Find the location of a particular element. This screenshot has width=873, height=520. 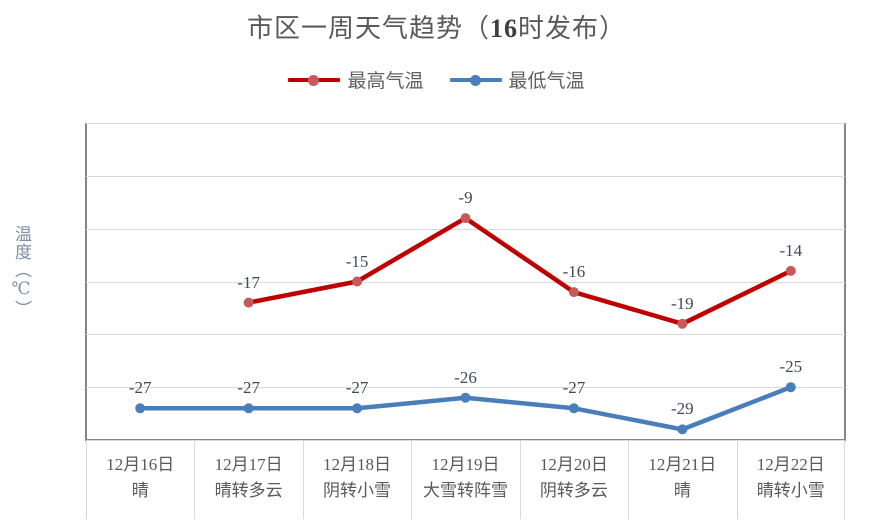

category-date: 12月18日 is located at coordinates (357, 464).